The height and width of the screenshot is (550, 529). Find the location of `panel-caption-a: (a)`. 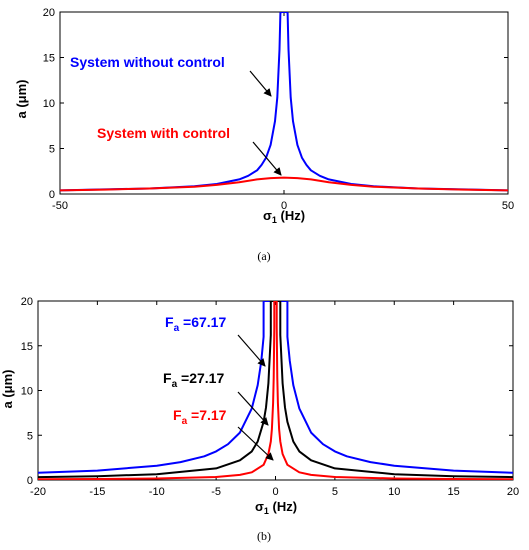

panel-caption-a: (a) is located at coordinates (263, 256).